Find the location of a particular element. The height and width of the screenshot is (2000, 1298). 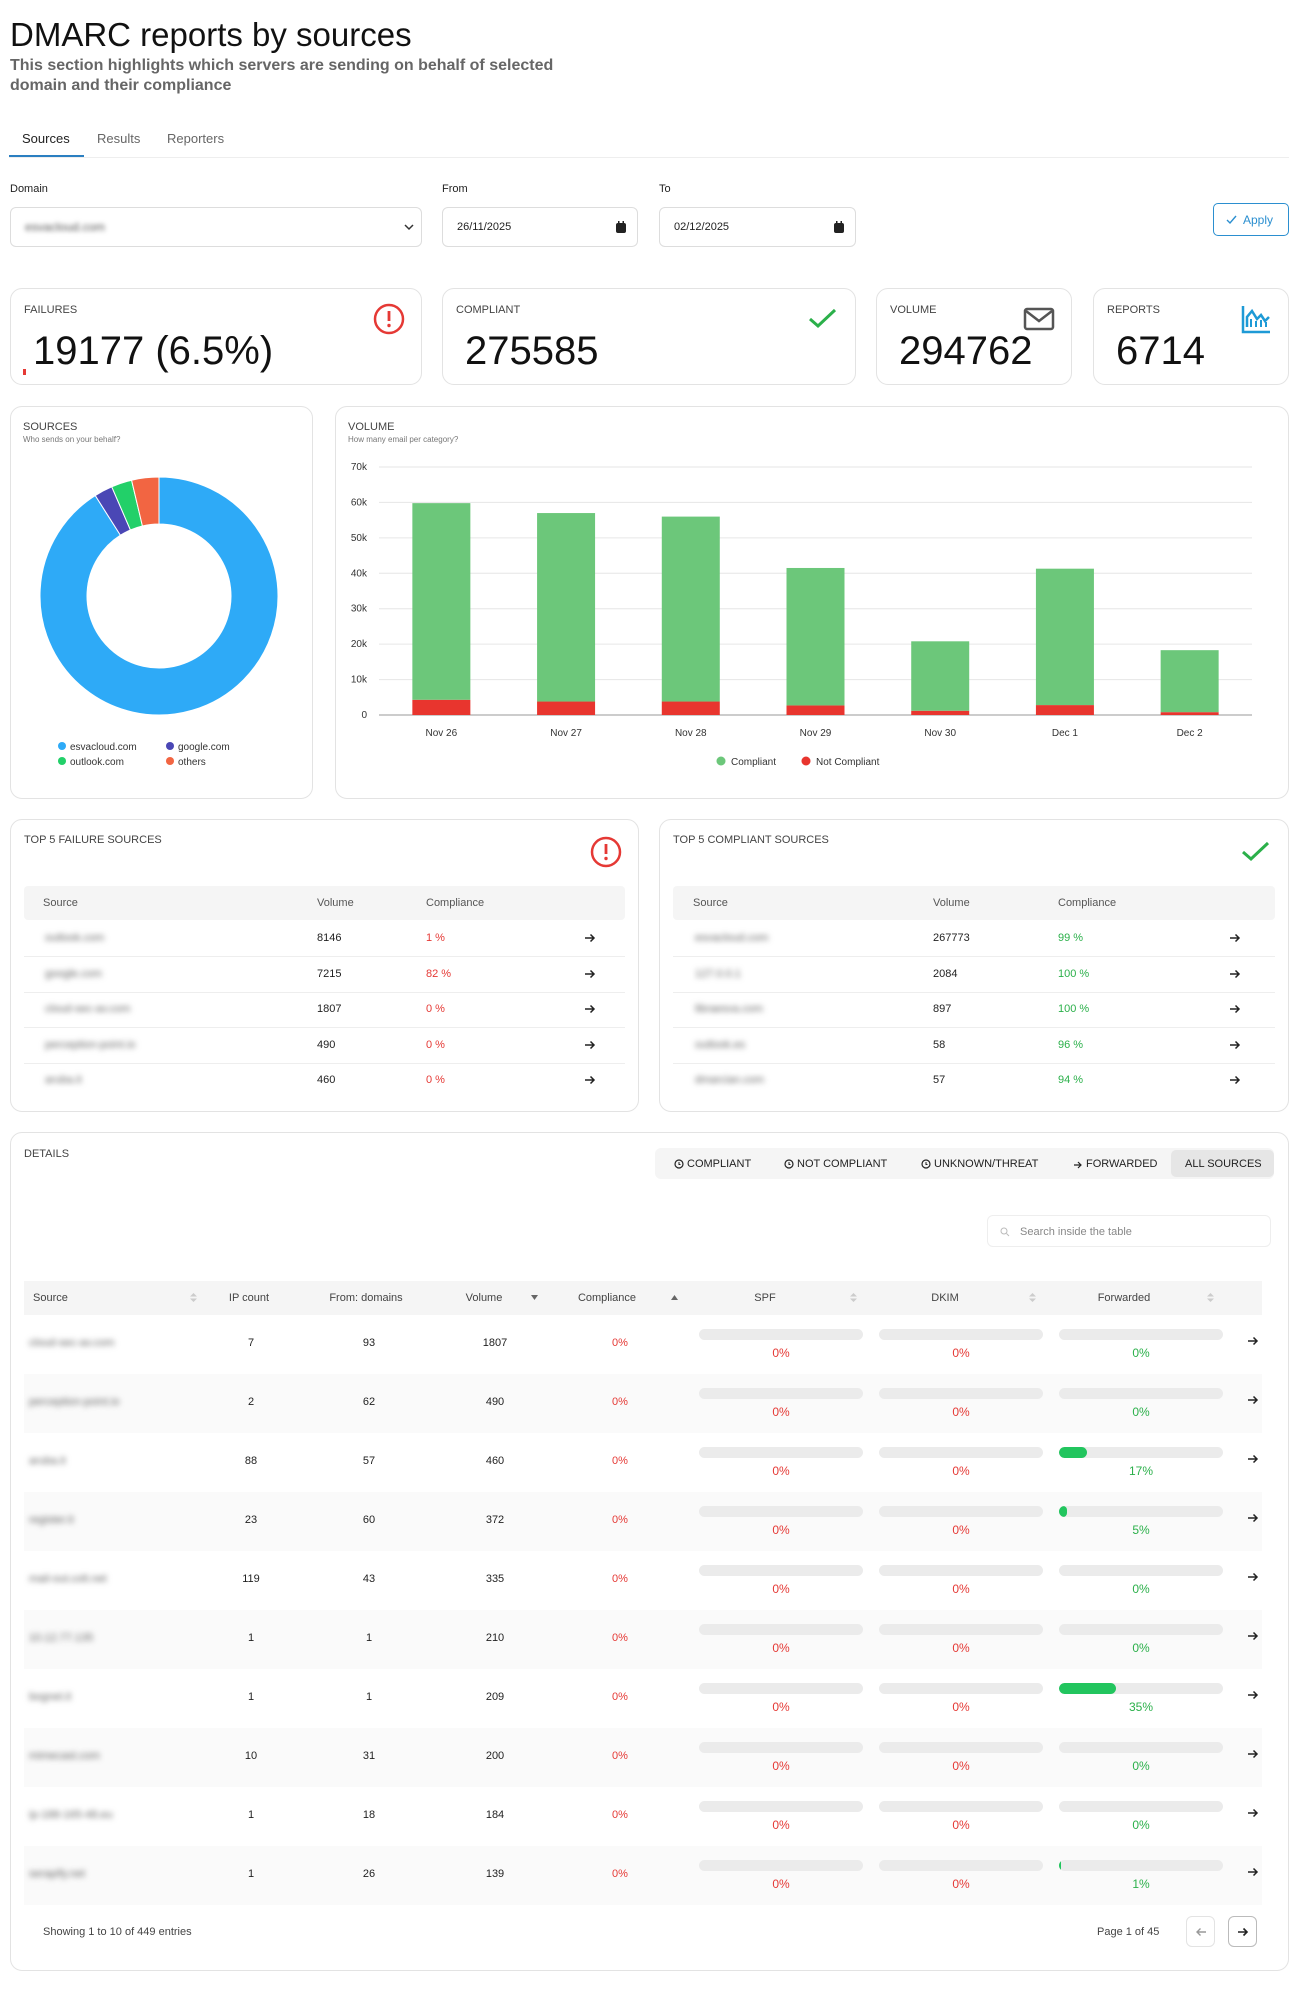

next-button is located at coordinates (1242, 1931).